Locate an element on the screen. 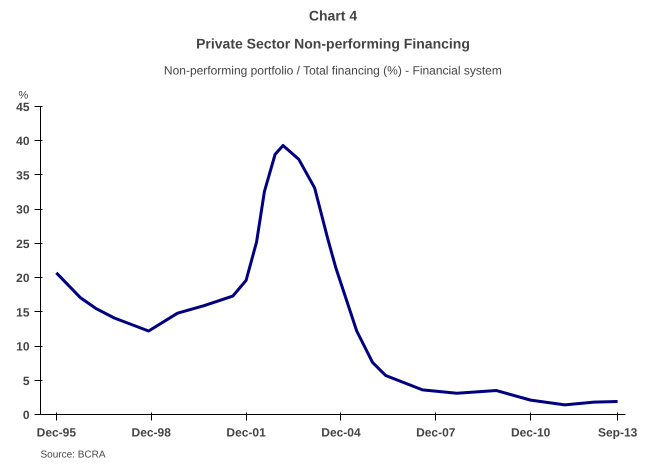 The height and width of the screenshot is (470, 658). x-tick-label: Dec-95 is located at coordinates (56, 433).